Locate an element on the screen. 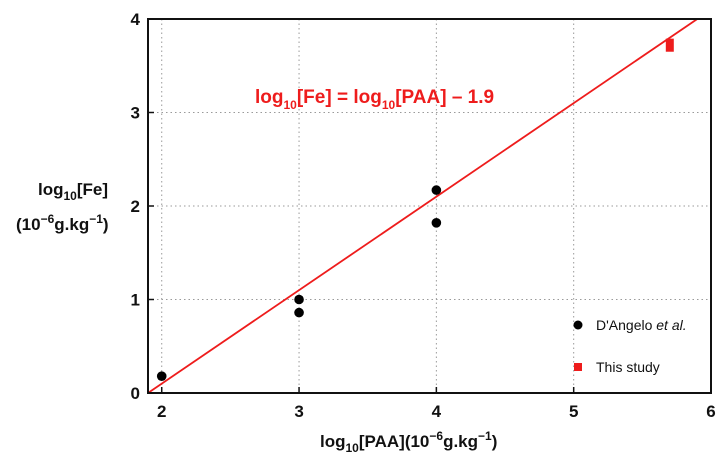 Image resolution: width=717 pixels, height=459 pixels. x-label-base: 10 is located at coordinates (353, 448).